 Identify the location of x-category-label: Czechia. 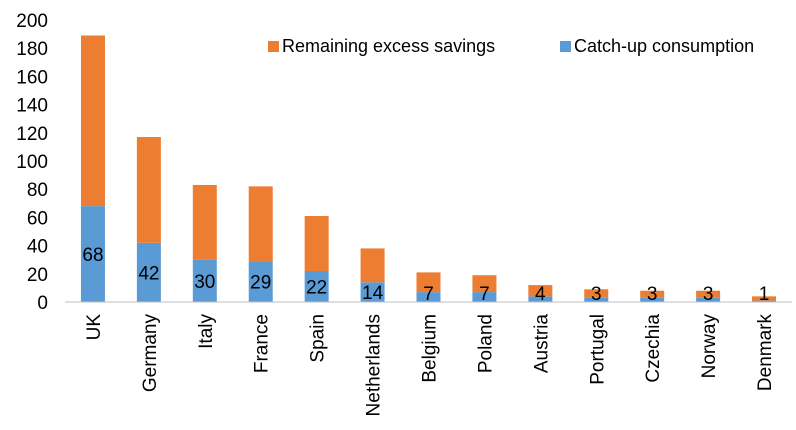
(653, 348).